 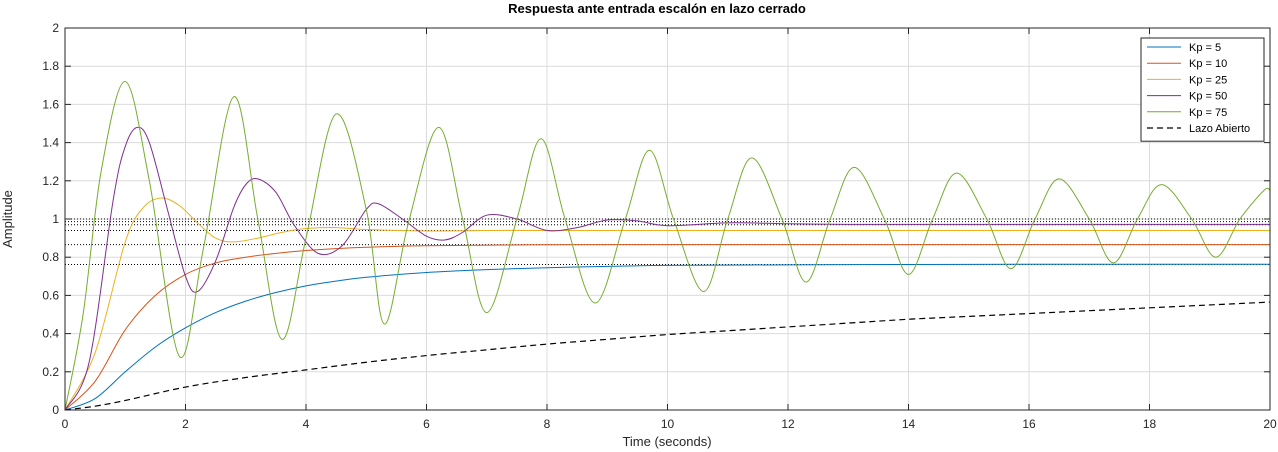 What do you see at coordinates (50, 295) in the screenshot?
I see `y-tick-label: 0.6` at bounding box center [50, 295].